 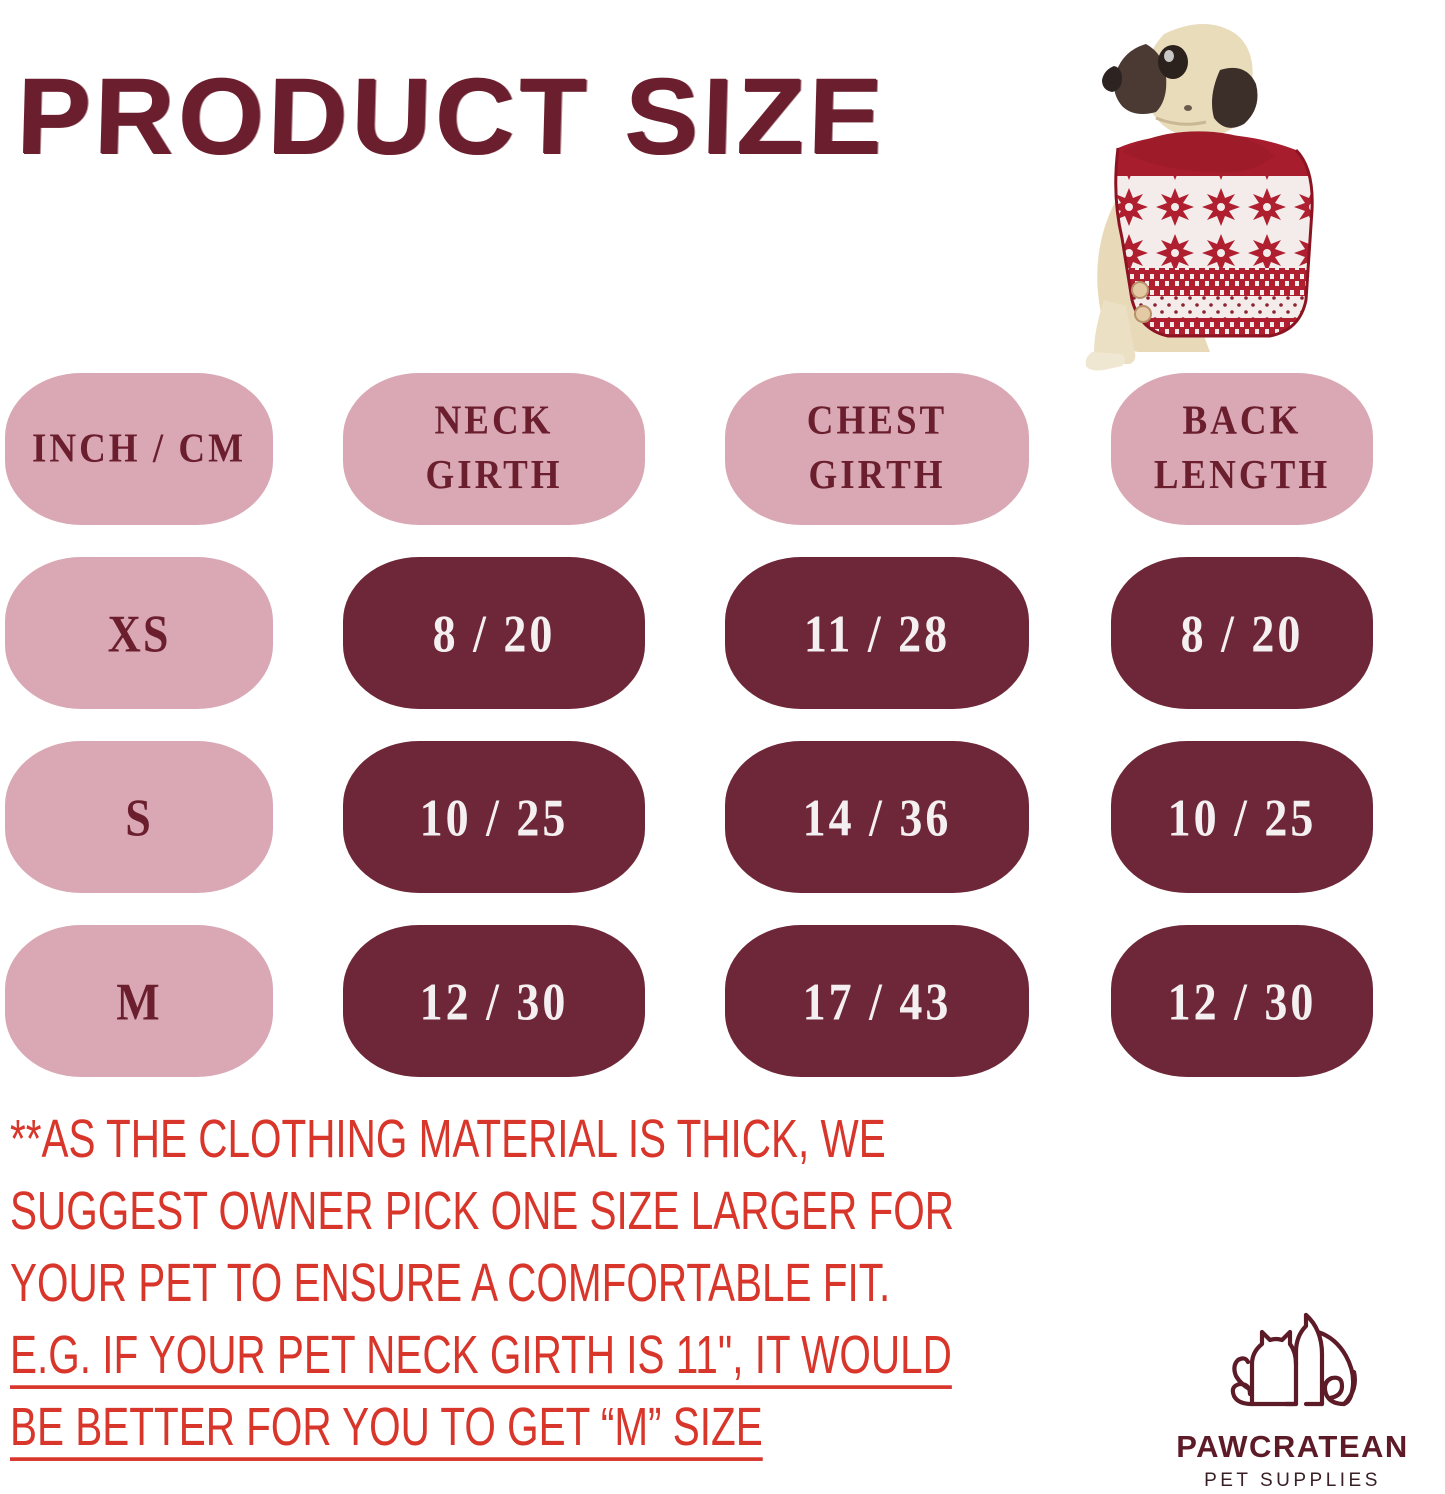 I want to click on value-neck-girth: 10 / 25, so click(x=494, y=817).